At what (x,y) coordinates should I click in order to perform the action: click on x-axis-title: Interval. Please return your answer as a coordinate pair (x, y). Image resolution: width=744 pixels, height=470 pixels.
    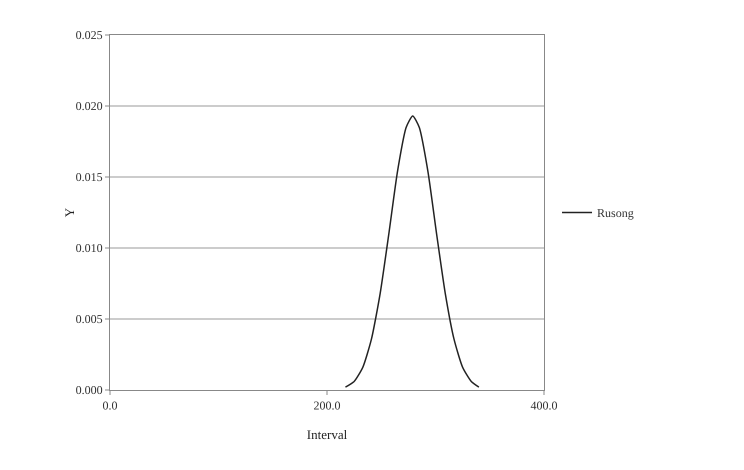
    Looking at the image, I should click on (327, 434).